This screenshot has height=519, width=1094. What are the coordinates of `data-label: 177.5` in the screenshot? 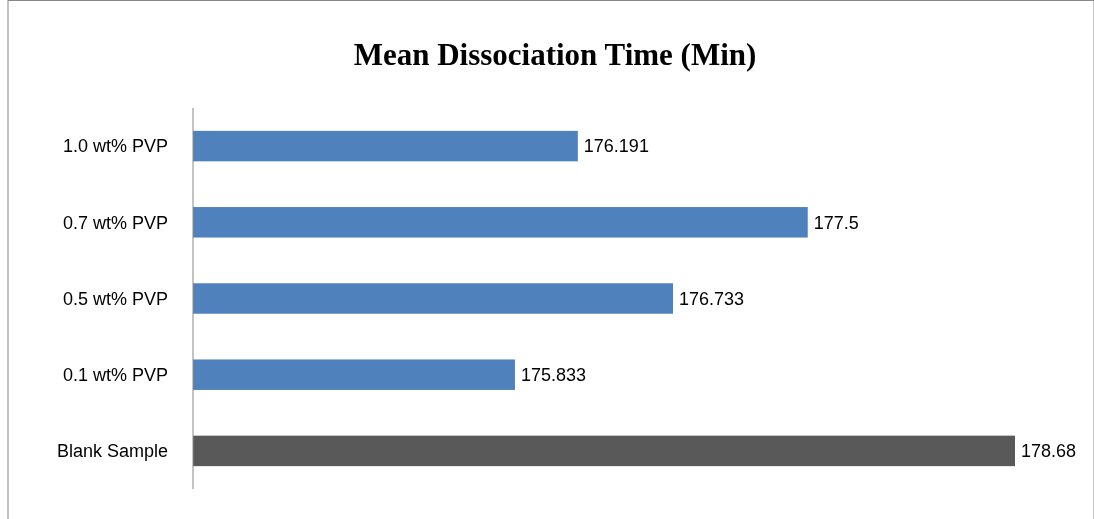 It's located at (836, 222).